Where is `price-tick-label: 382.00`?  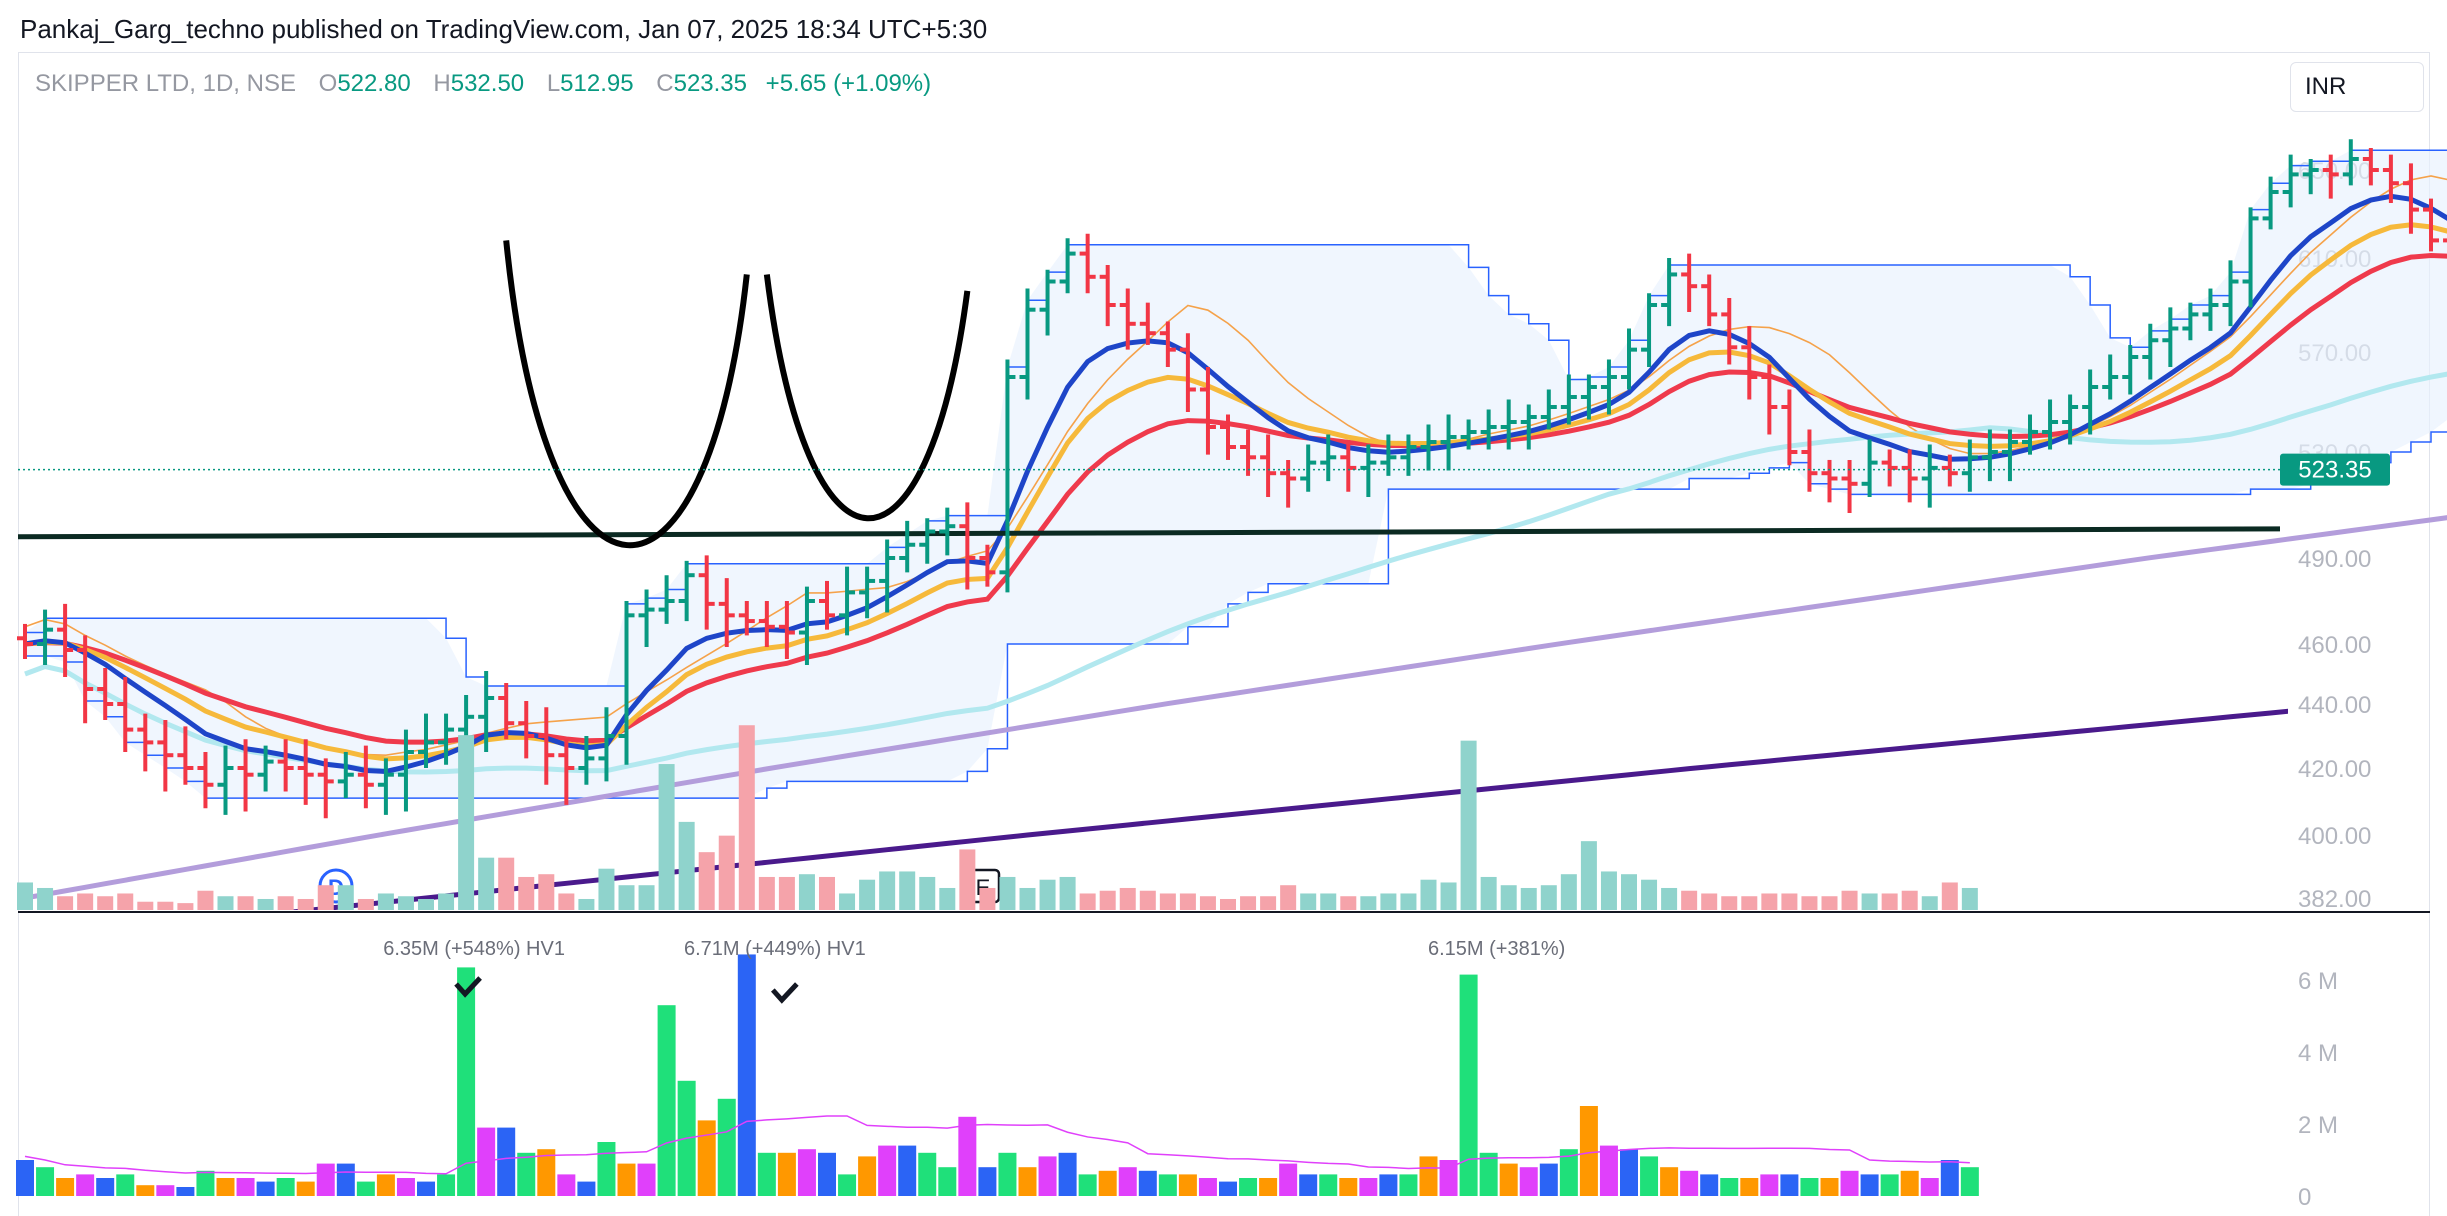 price-tick-label: 382.00 is located at coordinates (2334, 899).